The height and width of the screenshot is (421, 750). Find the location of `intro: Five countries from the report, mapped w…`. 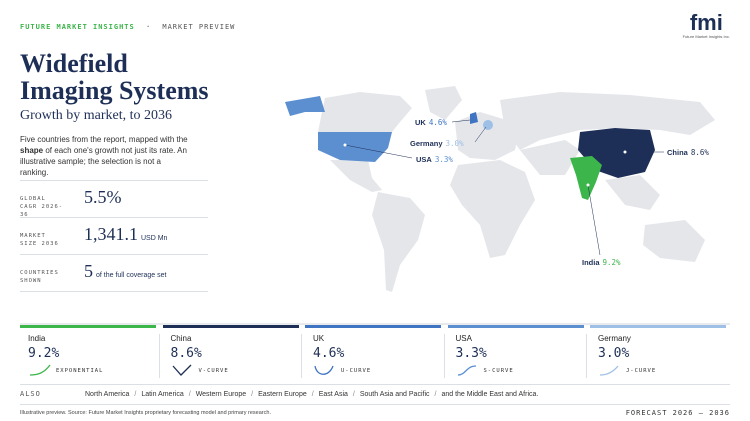

intro: Five countries from the report, mapped w… is located at coordinates (105, 156).